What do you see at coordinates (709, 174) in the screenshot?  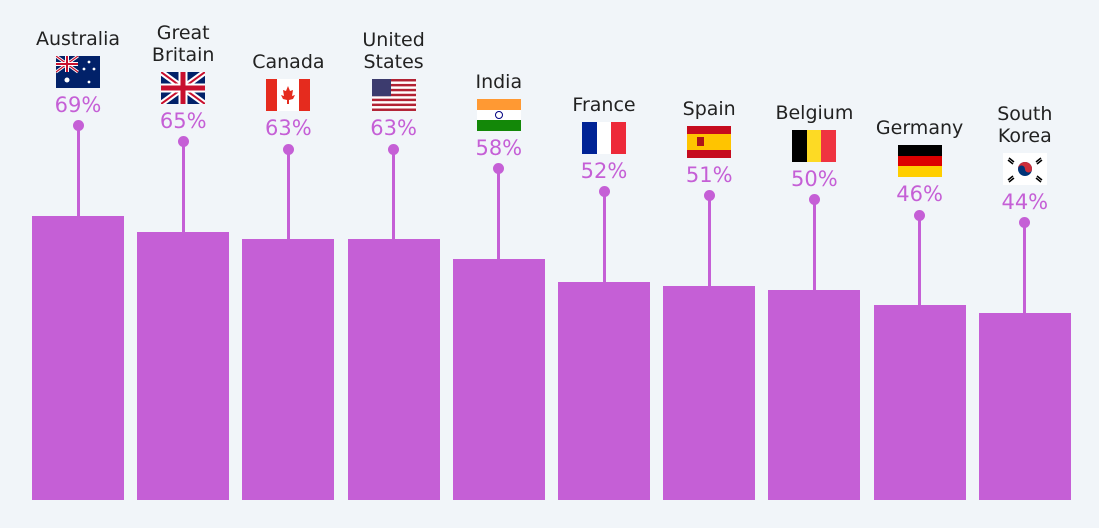 I see `value-label: 51%` at bounding box center [709, 174].